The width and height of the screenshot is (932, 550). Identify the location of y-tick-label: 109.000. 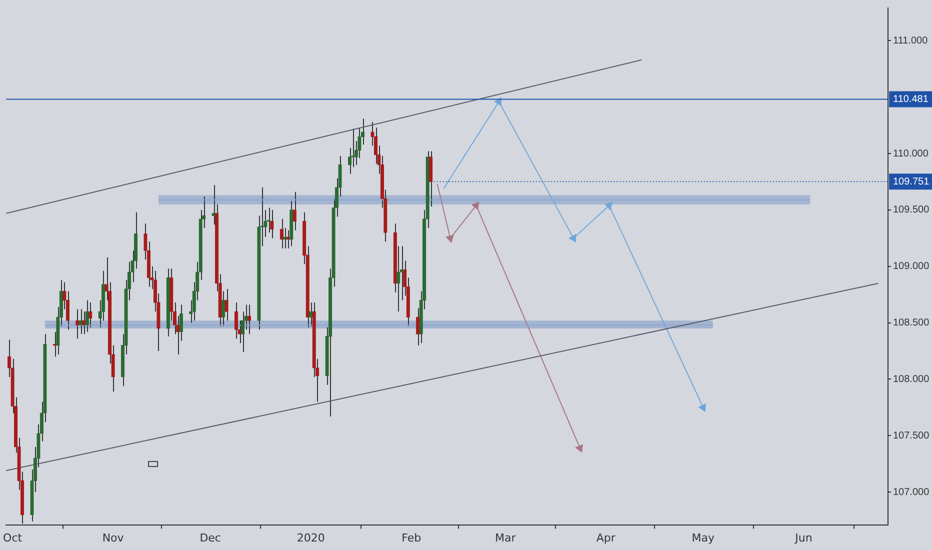
(911, 266).